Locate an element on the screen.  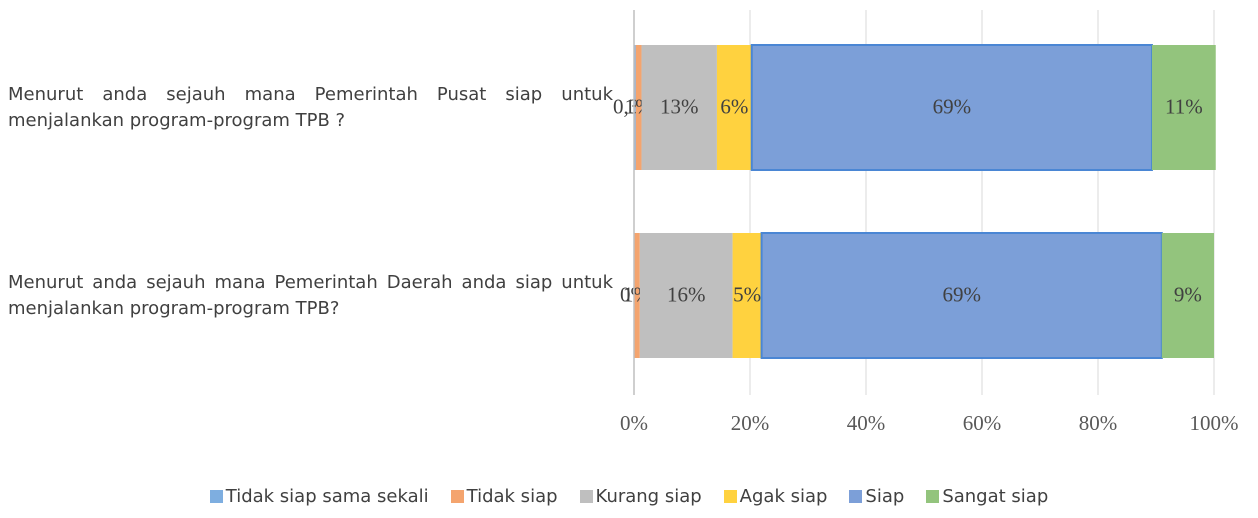
legend-item: Siap is located at coordinates (876, 496).